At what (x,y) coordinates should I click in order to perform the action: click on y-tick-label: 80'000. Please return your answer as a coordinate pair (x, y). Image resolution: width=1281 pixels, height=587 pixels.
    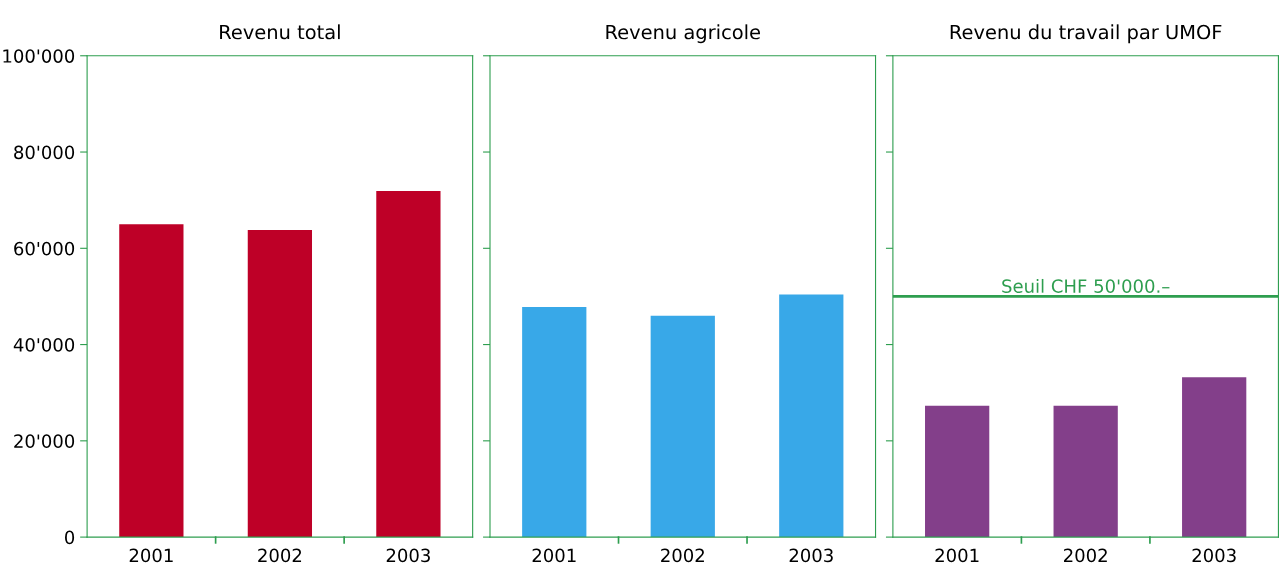
    Looking at the image, I should click on (44, 152).